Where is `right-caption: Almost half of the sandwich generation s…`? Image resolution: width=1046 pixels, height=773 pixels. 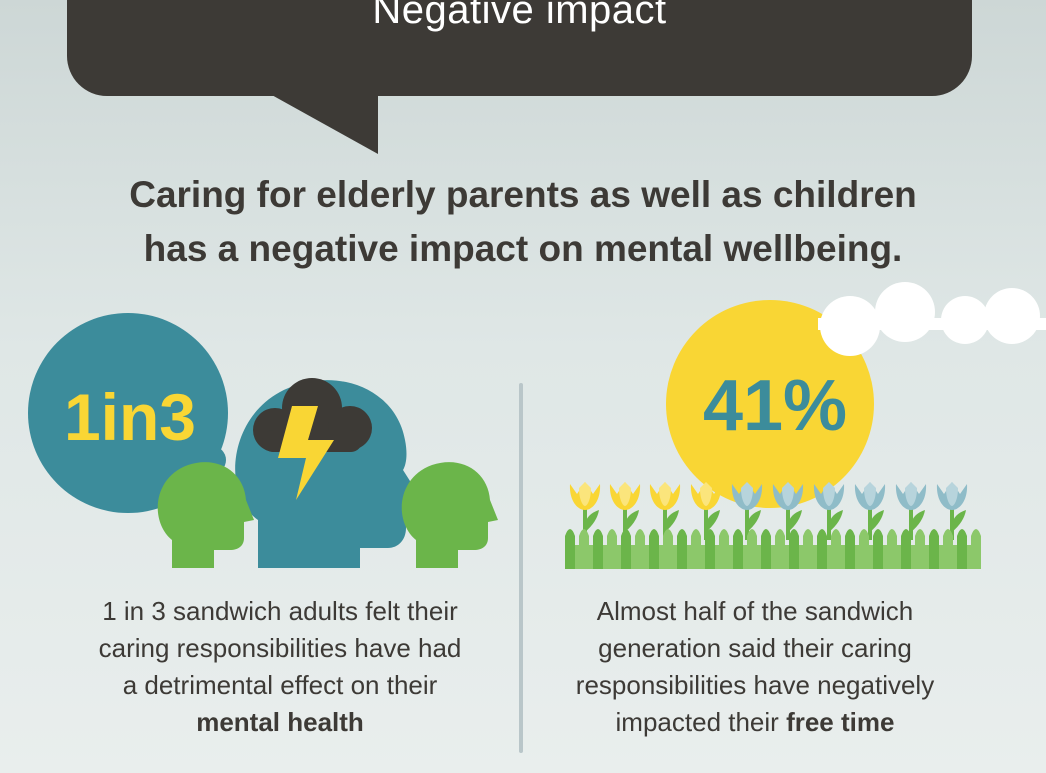 right-caption: Almost half of the sandwich generation s… is located at coordinates (755, 667).